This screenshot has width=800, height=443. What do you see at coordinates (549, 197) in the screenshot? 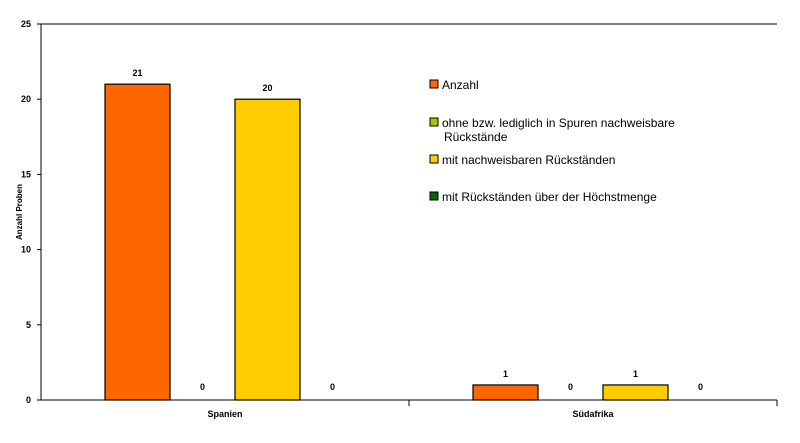
I see `legend-label: mit Rückständen über der Höchstmenge` at bounding box center [549, 197].